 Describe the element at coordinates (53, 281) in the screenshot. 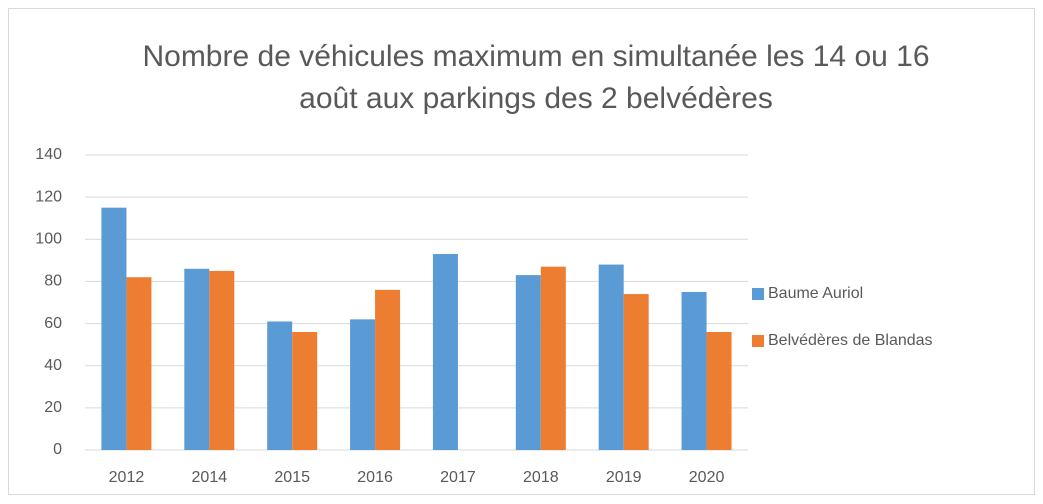

I see `y-tick-label: 80` at that location.